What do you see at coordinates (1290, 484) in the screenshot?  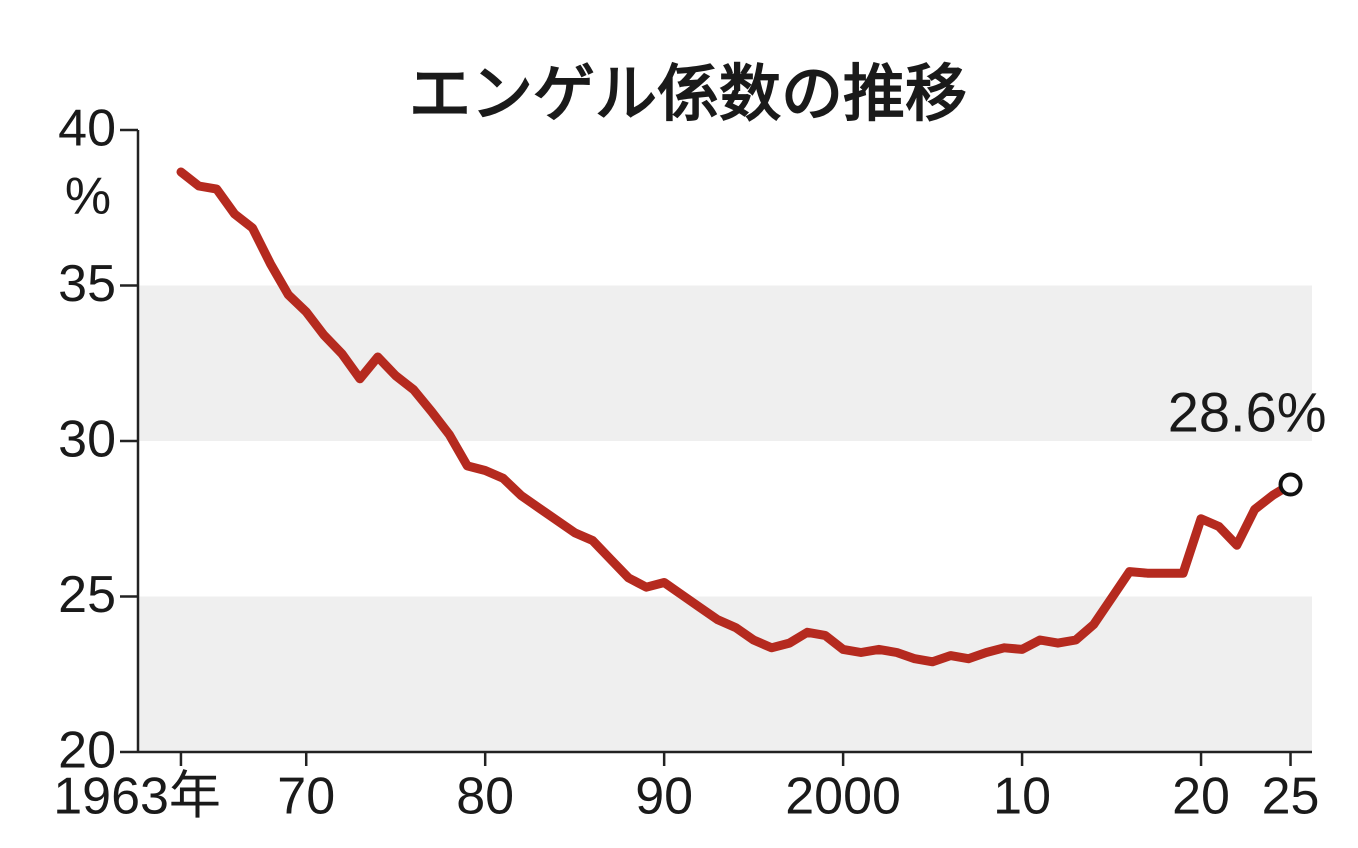 I see `end-marker` at bounding box center [1290, 484].